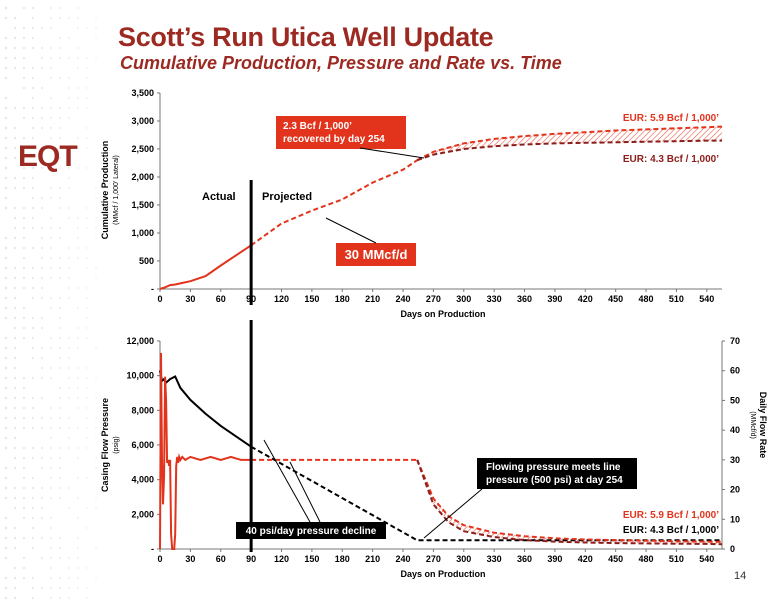 Image resolution: width=776 pixels, height=600 pixels. I want to click on y2-tick-label: 20, so click(735, 490).